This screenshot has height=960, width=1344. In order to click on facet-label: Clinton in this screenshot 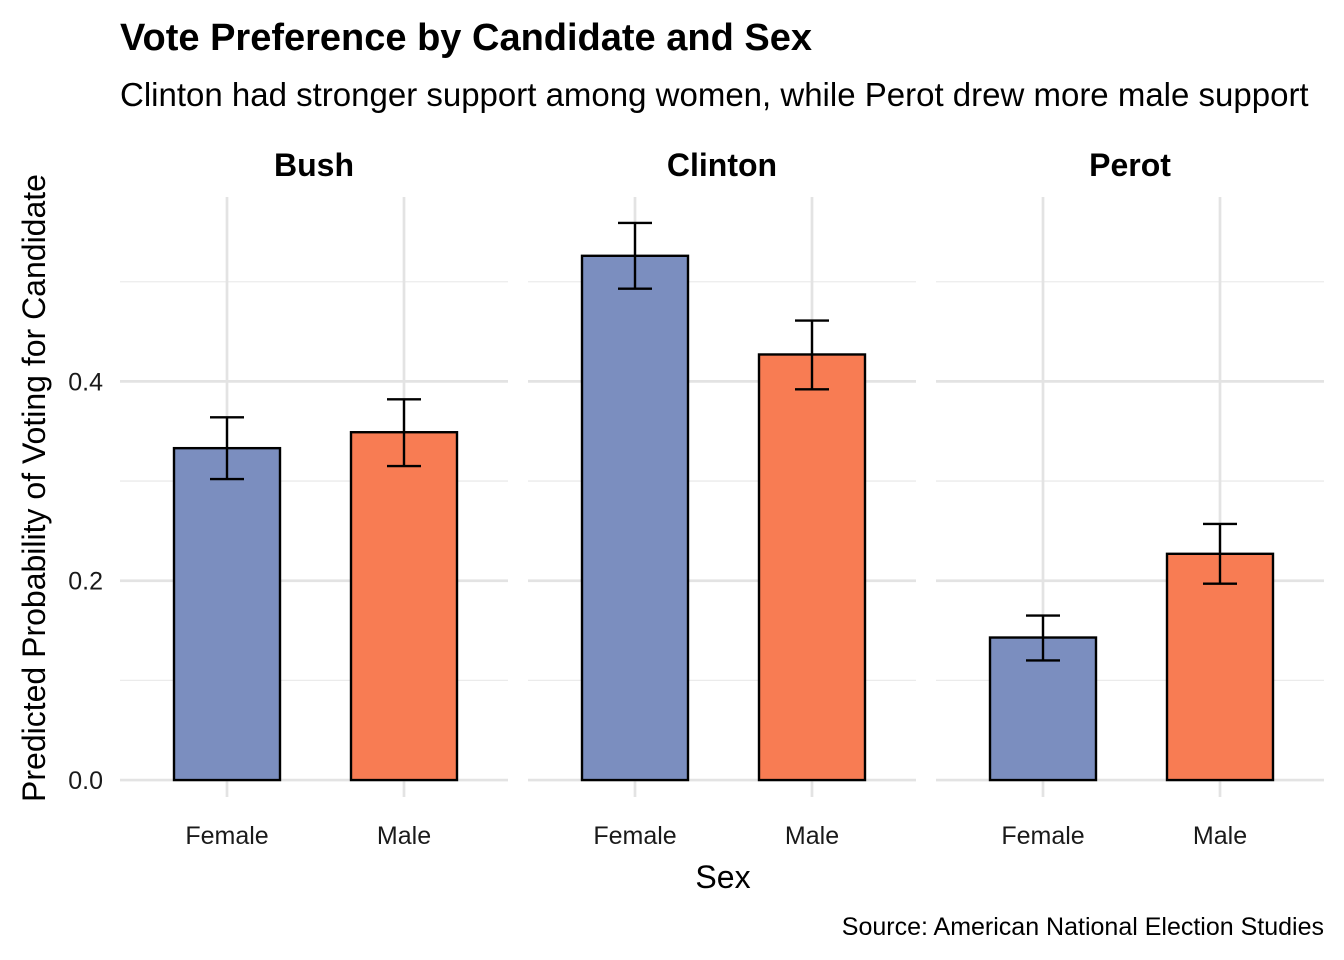, I will do `click(722, 165)`.